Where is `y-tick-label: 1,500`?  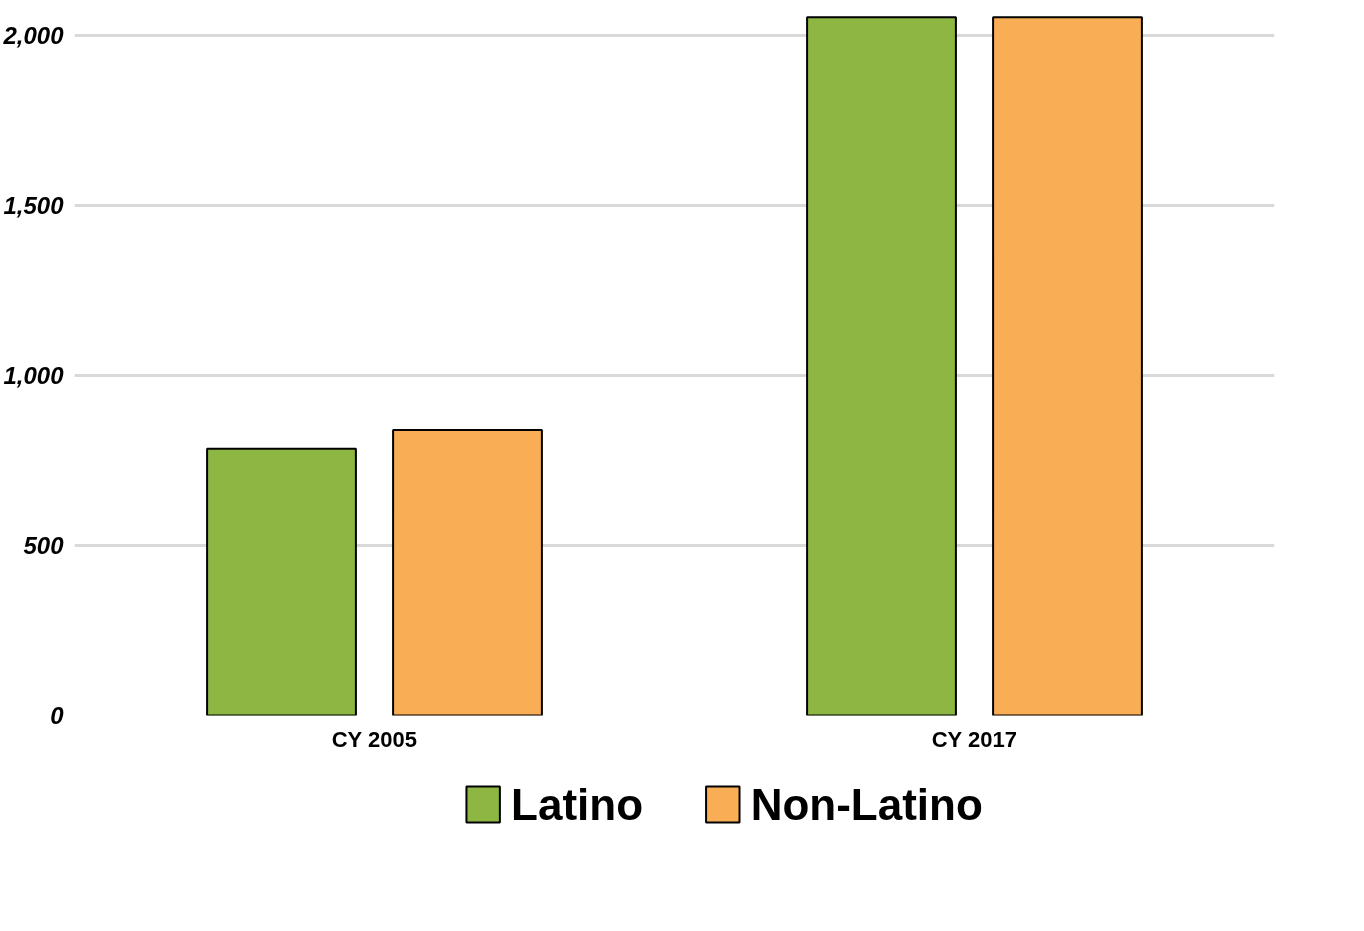 y-tick-label: 1,500 is located at coordinates (34, 206).